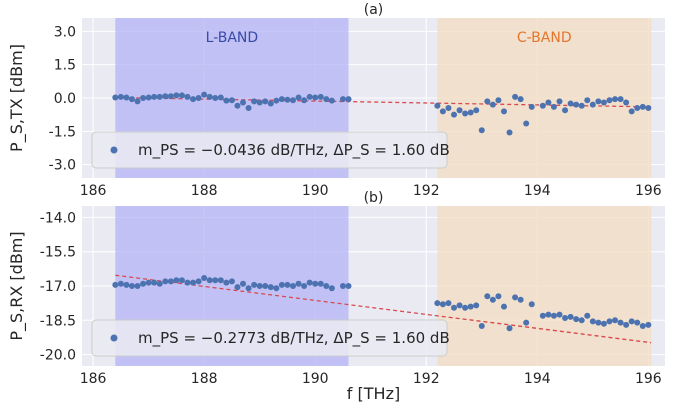 The width and height of the screenshot is (697, 402). I want to click on y-tick-label: -3.0, so click(62, 166).